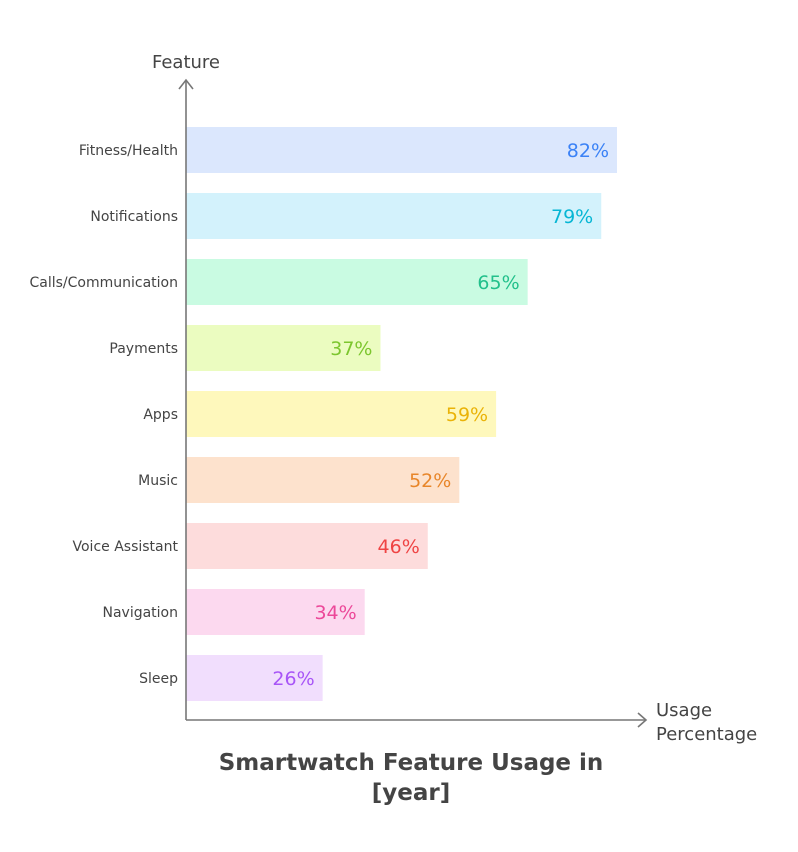 The width and height of the screenshot is (798, 852). Describe the element at coordinates (401, 150) in the screenshot. I see `bar-fitness-health` at that location.